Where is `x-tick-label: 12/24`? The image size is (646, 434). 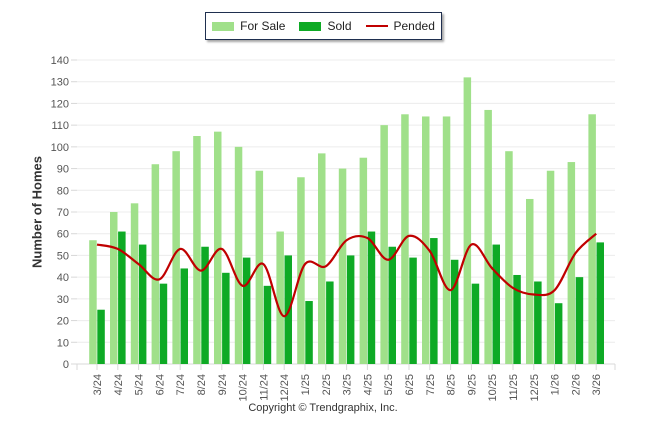 x-tick-label: 12/24 is located at coordinates (285, 388).